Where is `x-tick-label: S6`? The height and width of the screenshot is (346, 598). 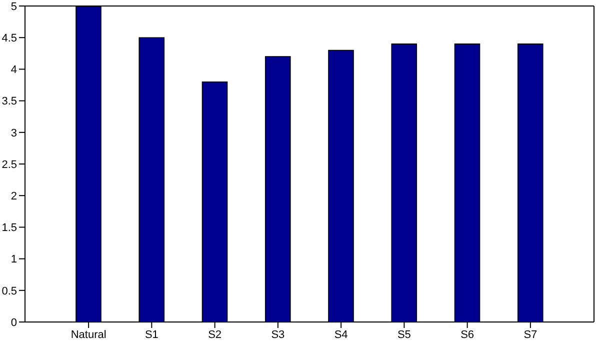
x-tick-label: S6 is located at coordinates (467, 334).